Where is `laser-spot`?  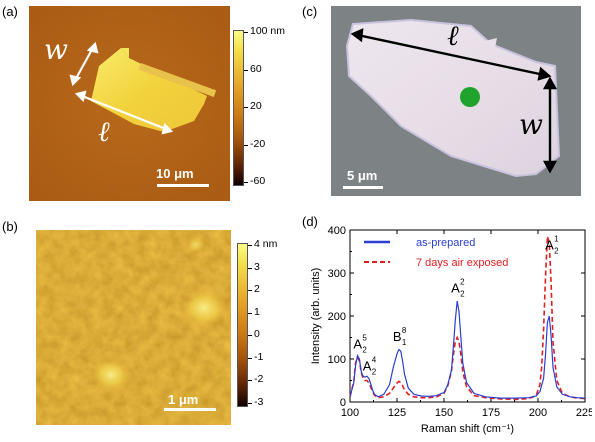 laser-spot is located at coordinates (470, 97).